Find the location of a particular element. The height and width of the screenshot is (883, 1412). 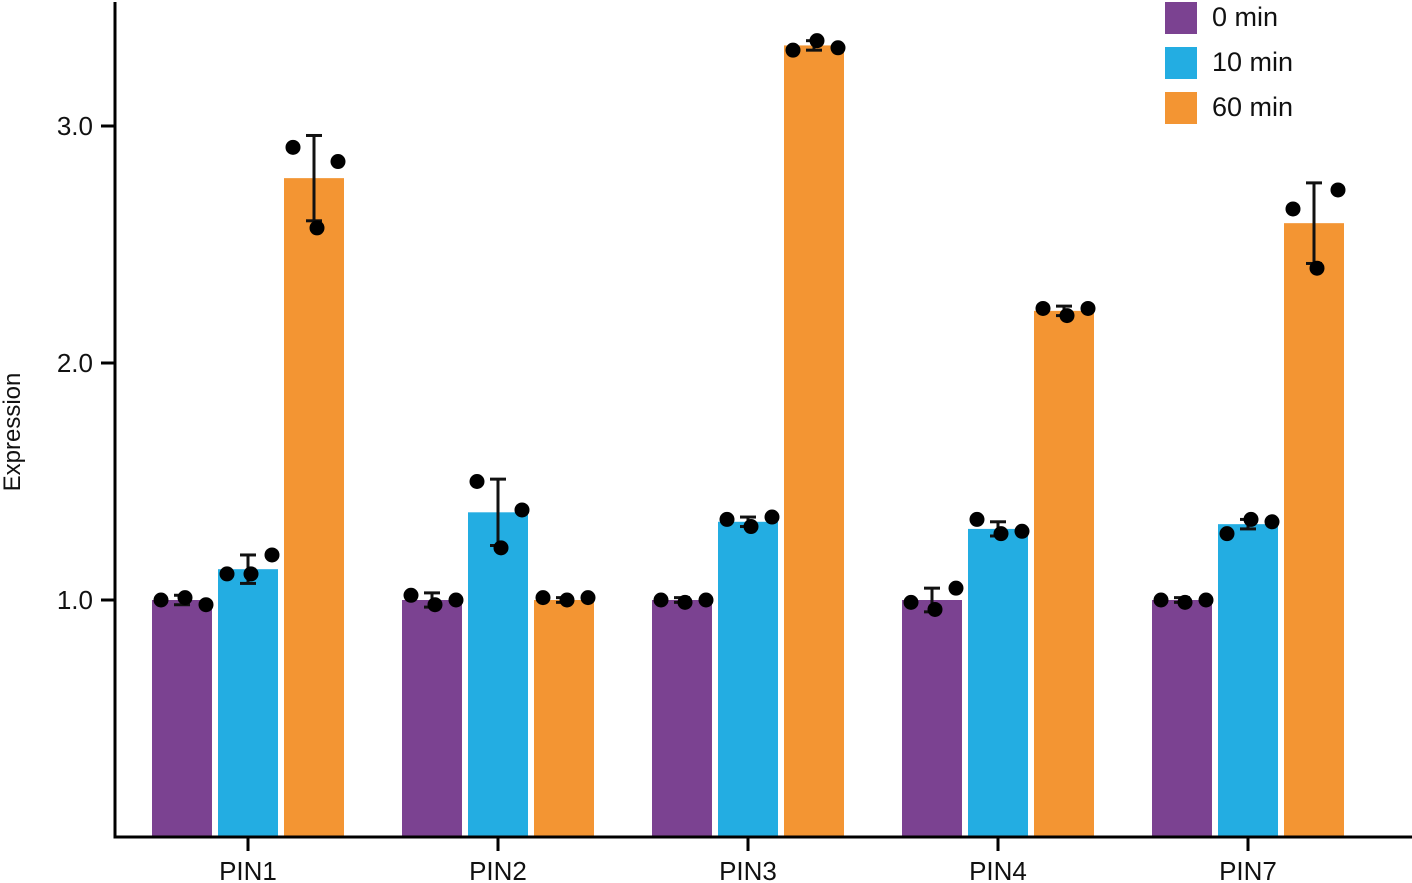

y-tick-label: 3.0 is located at coordinates (75, 126).